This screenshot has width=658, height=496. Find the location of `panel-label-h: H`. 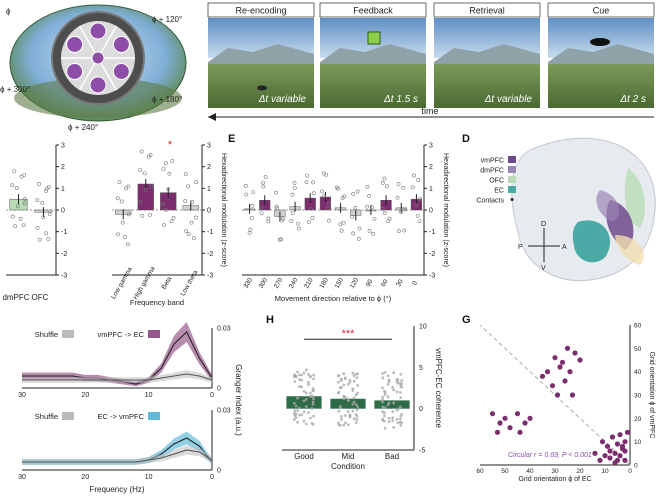

panel-label-h: H is located at coordinates (270, 320).